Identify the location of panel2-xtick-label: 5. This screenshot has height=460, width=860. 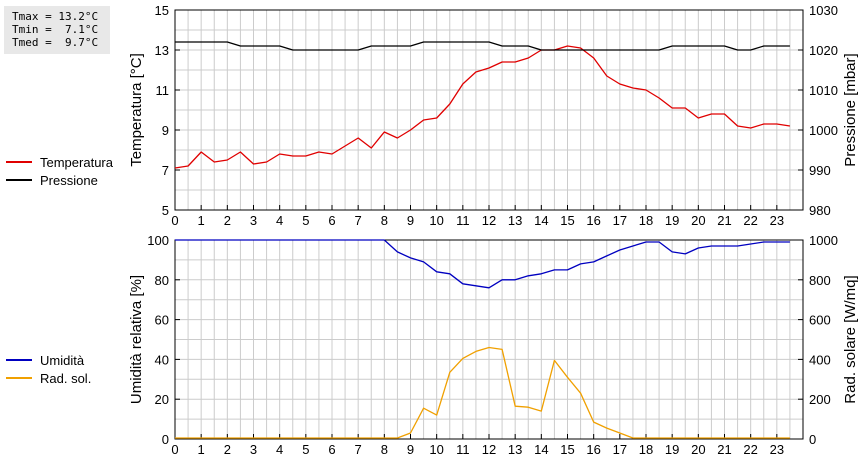
(305, 449).